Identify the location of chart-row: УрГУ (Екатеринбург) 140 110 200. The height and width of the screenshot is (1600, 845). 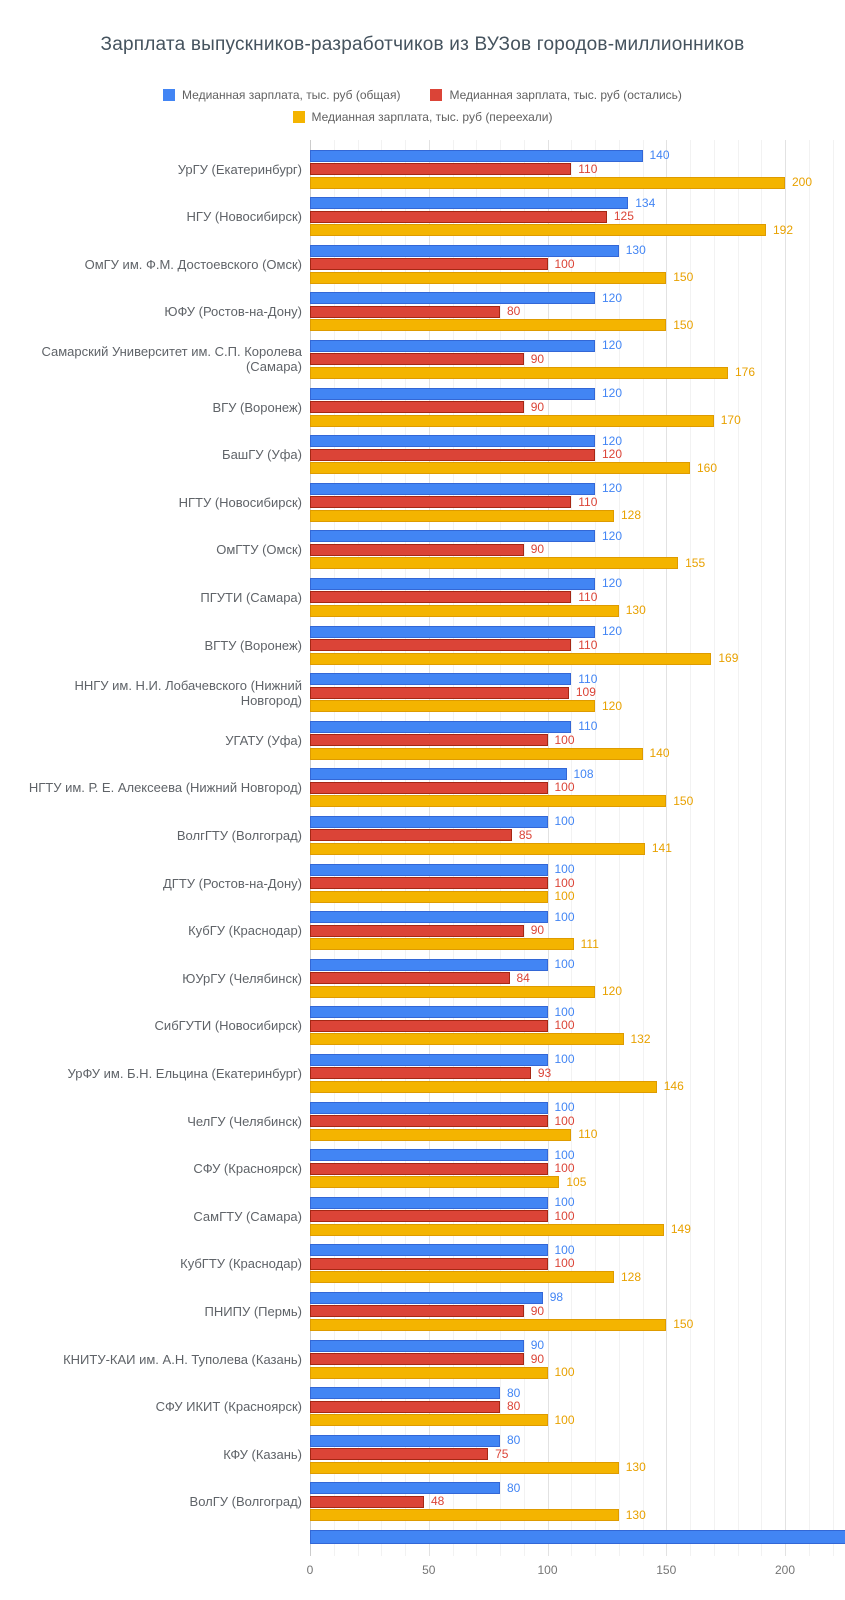
(422, 169).